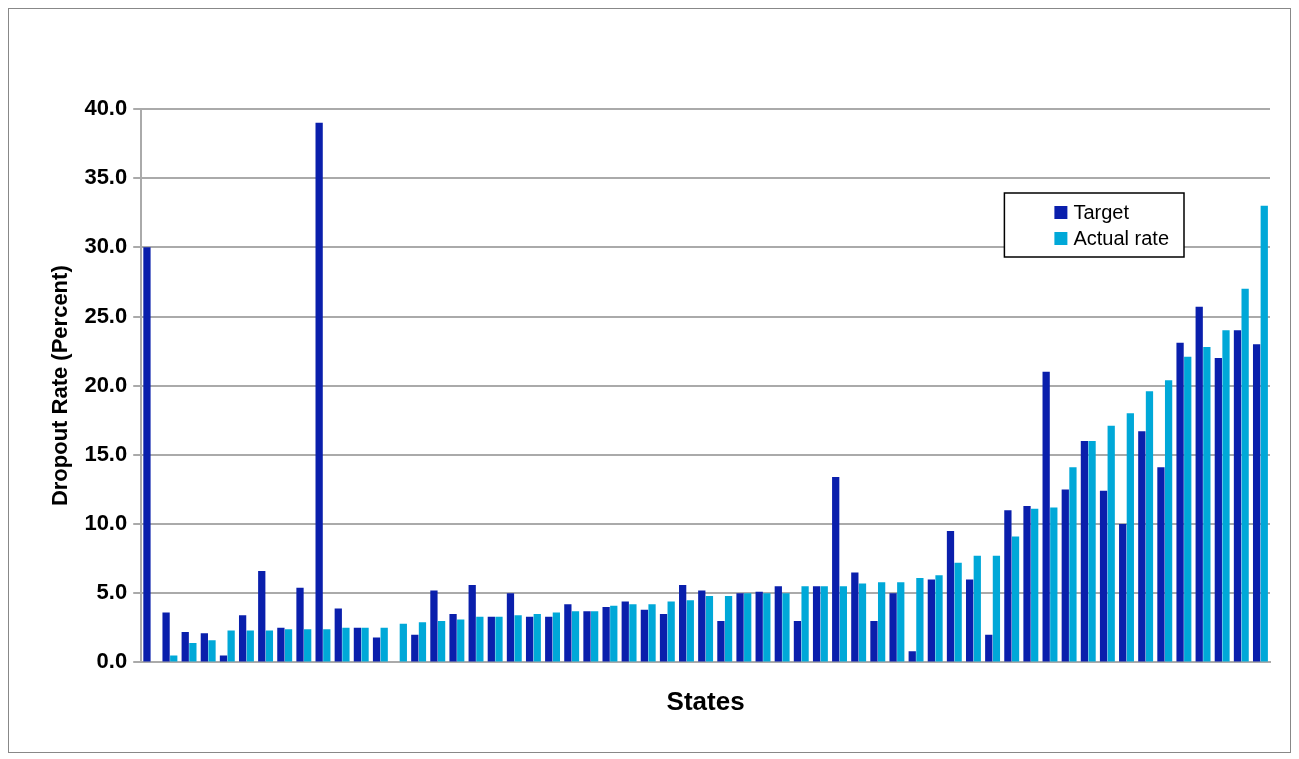 This screenshot has width=1299, height=759. I want to click on y-tick-label: 40.0, so click(106, 108).